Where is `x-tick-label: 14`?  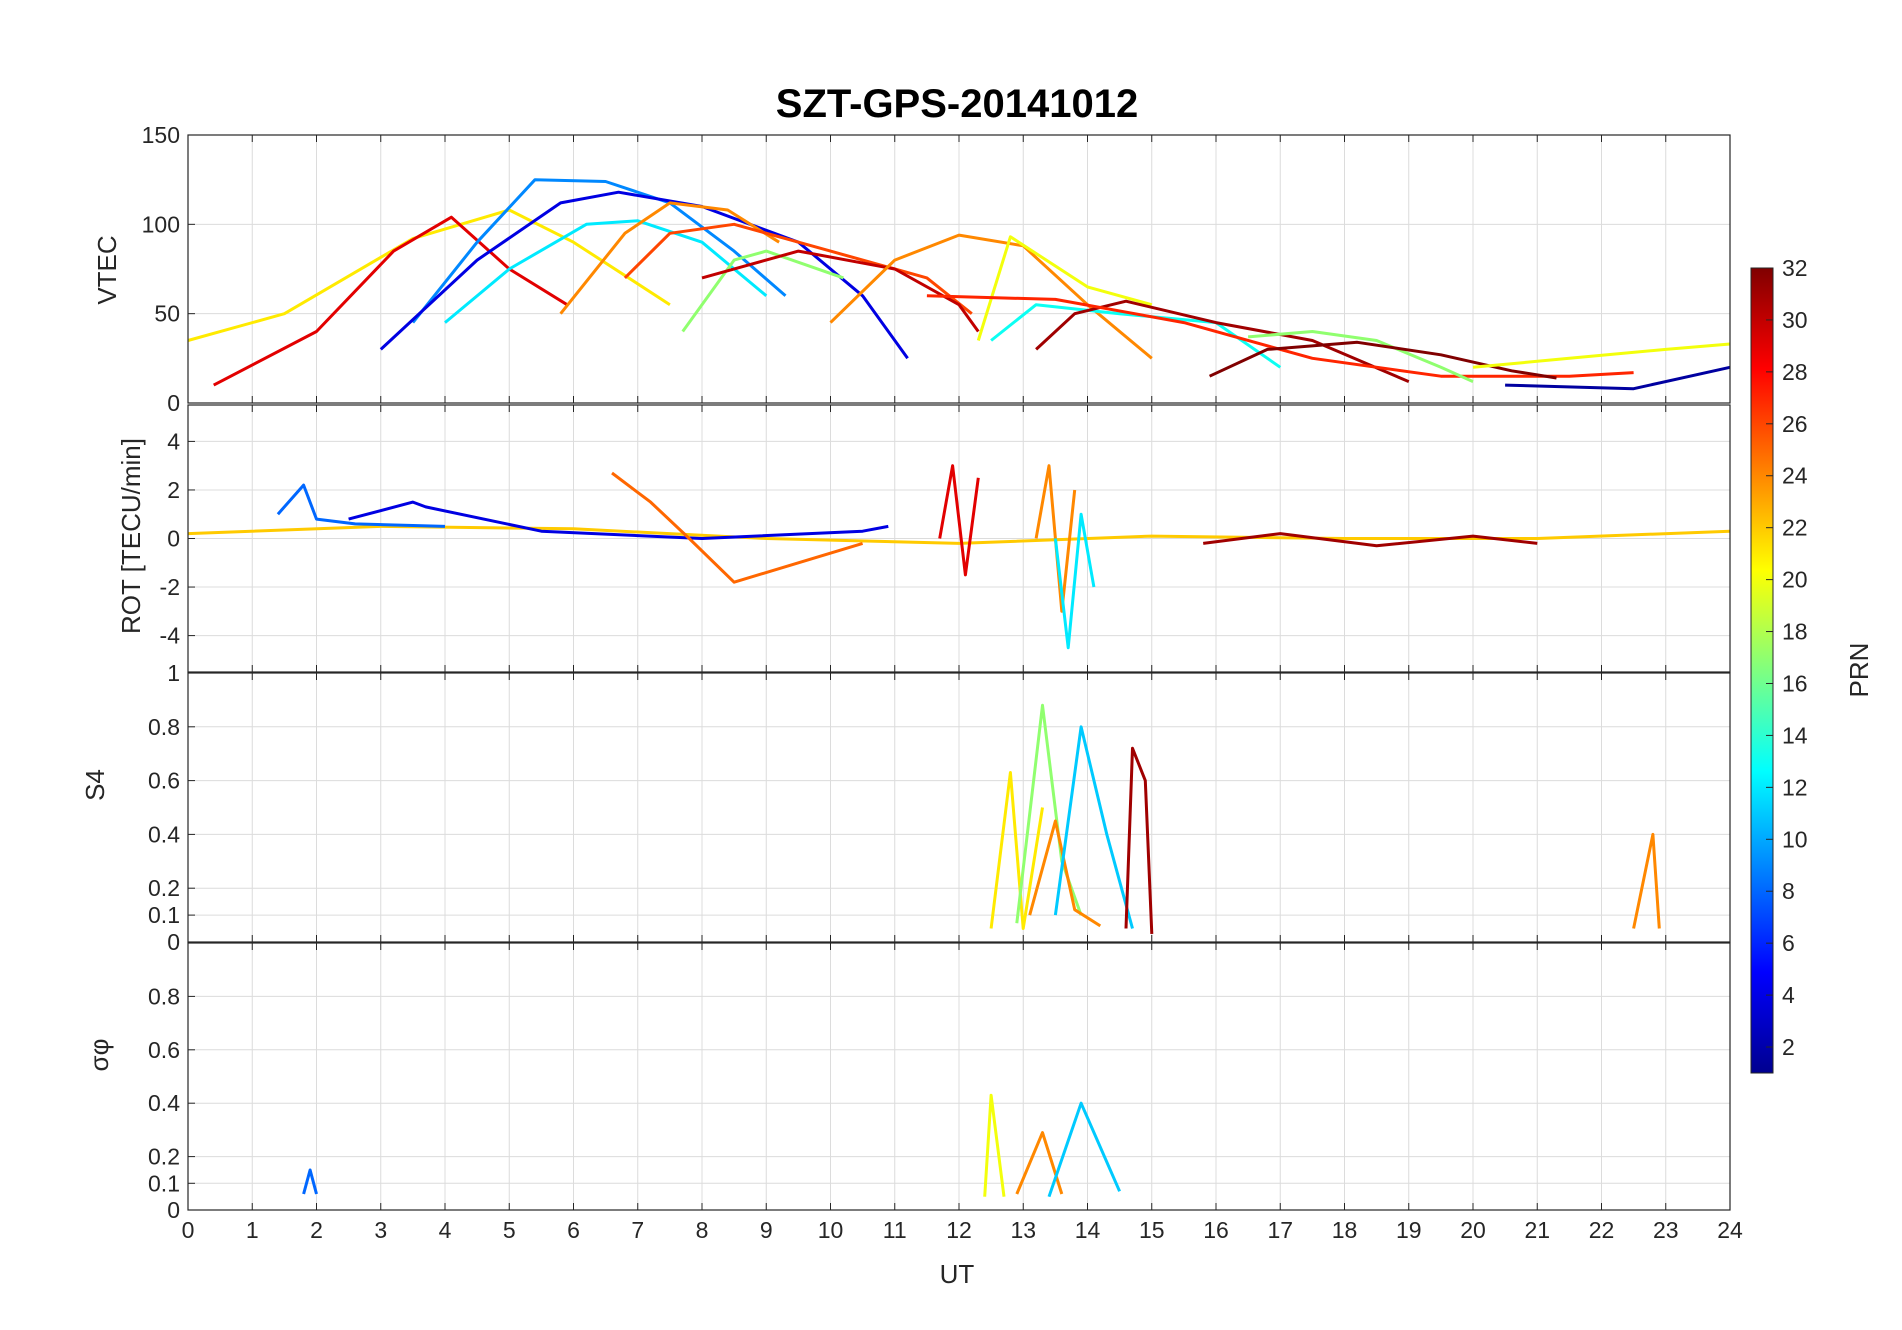
x-tick-label: 14 is located at coordinates (1088, 1230).